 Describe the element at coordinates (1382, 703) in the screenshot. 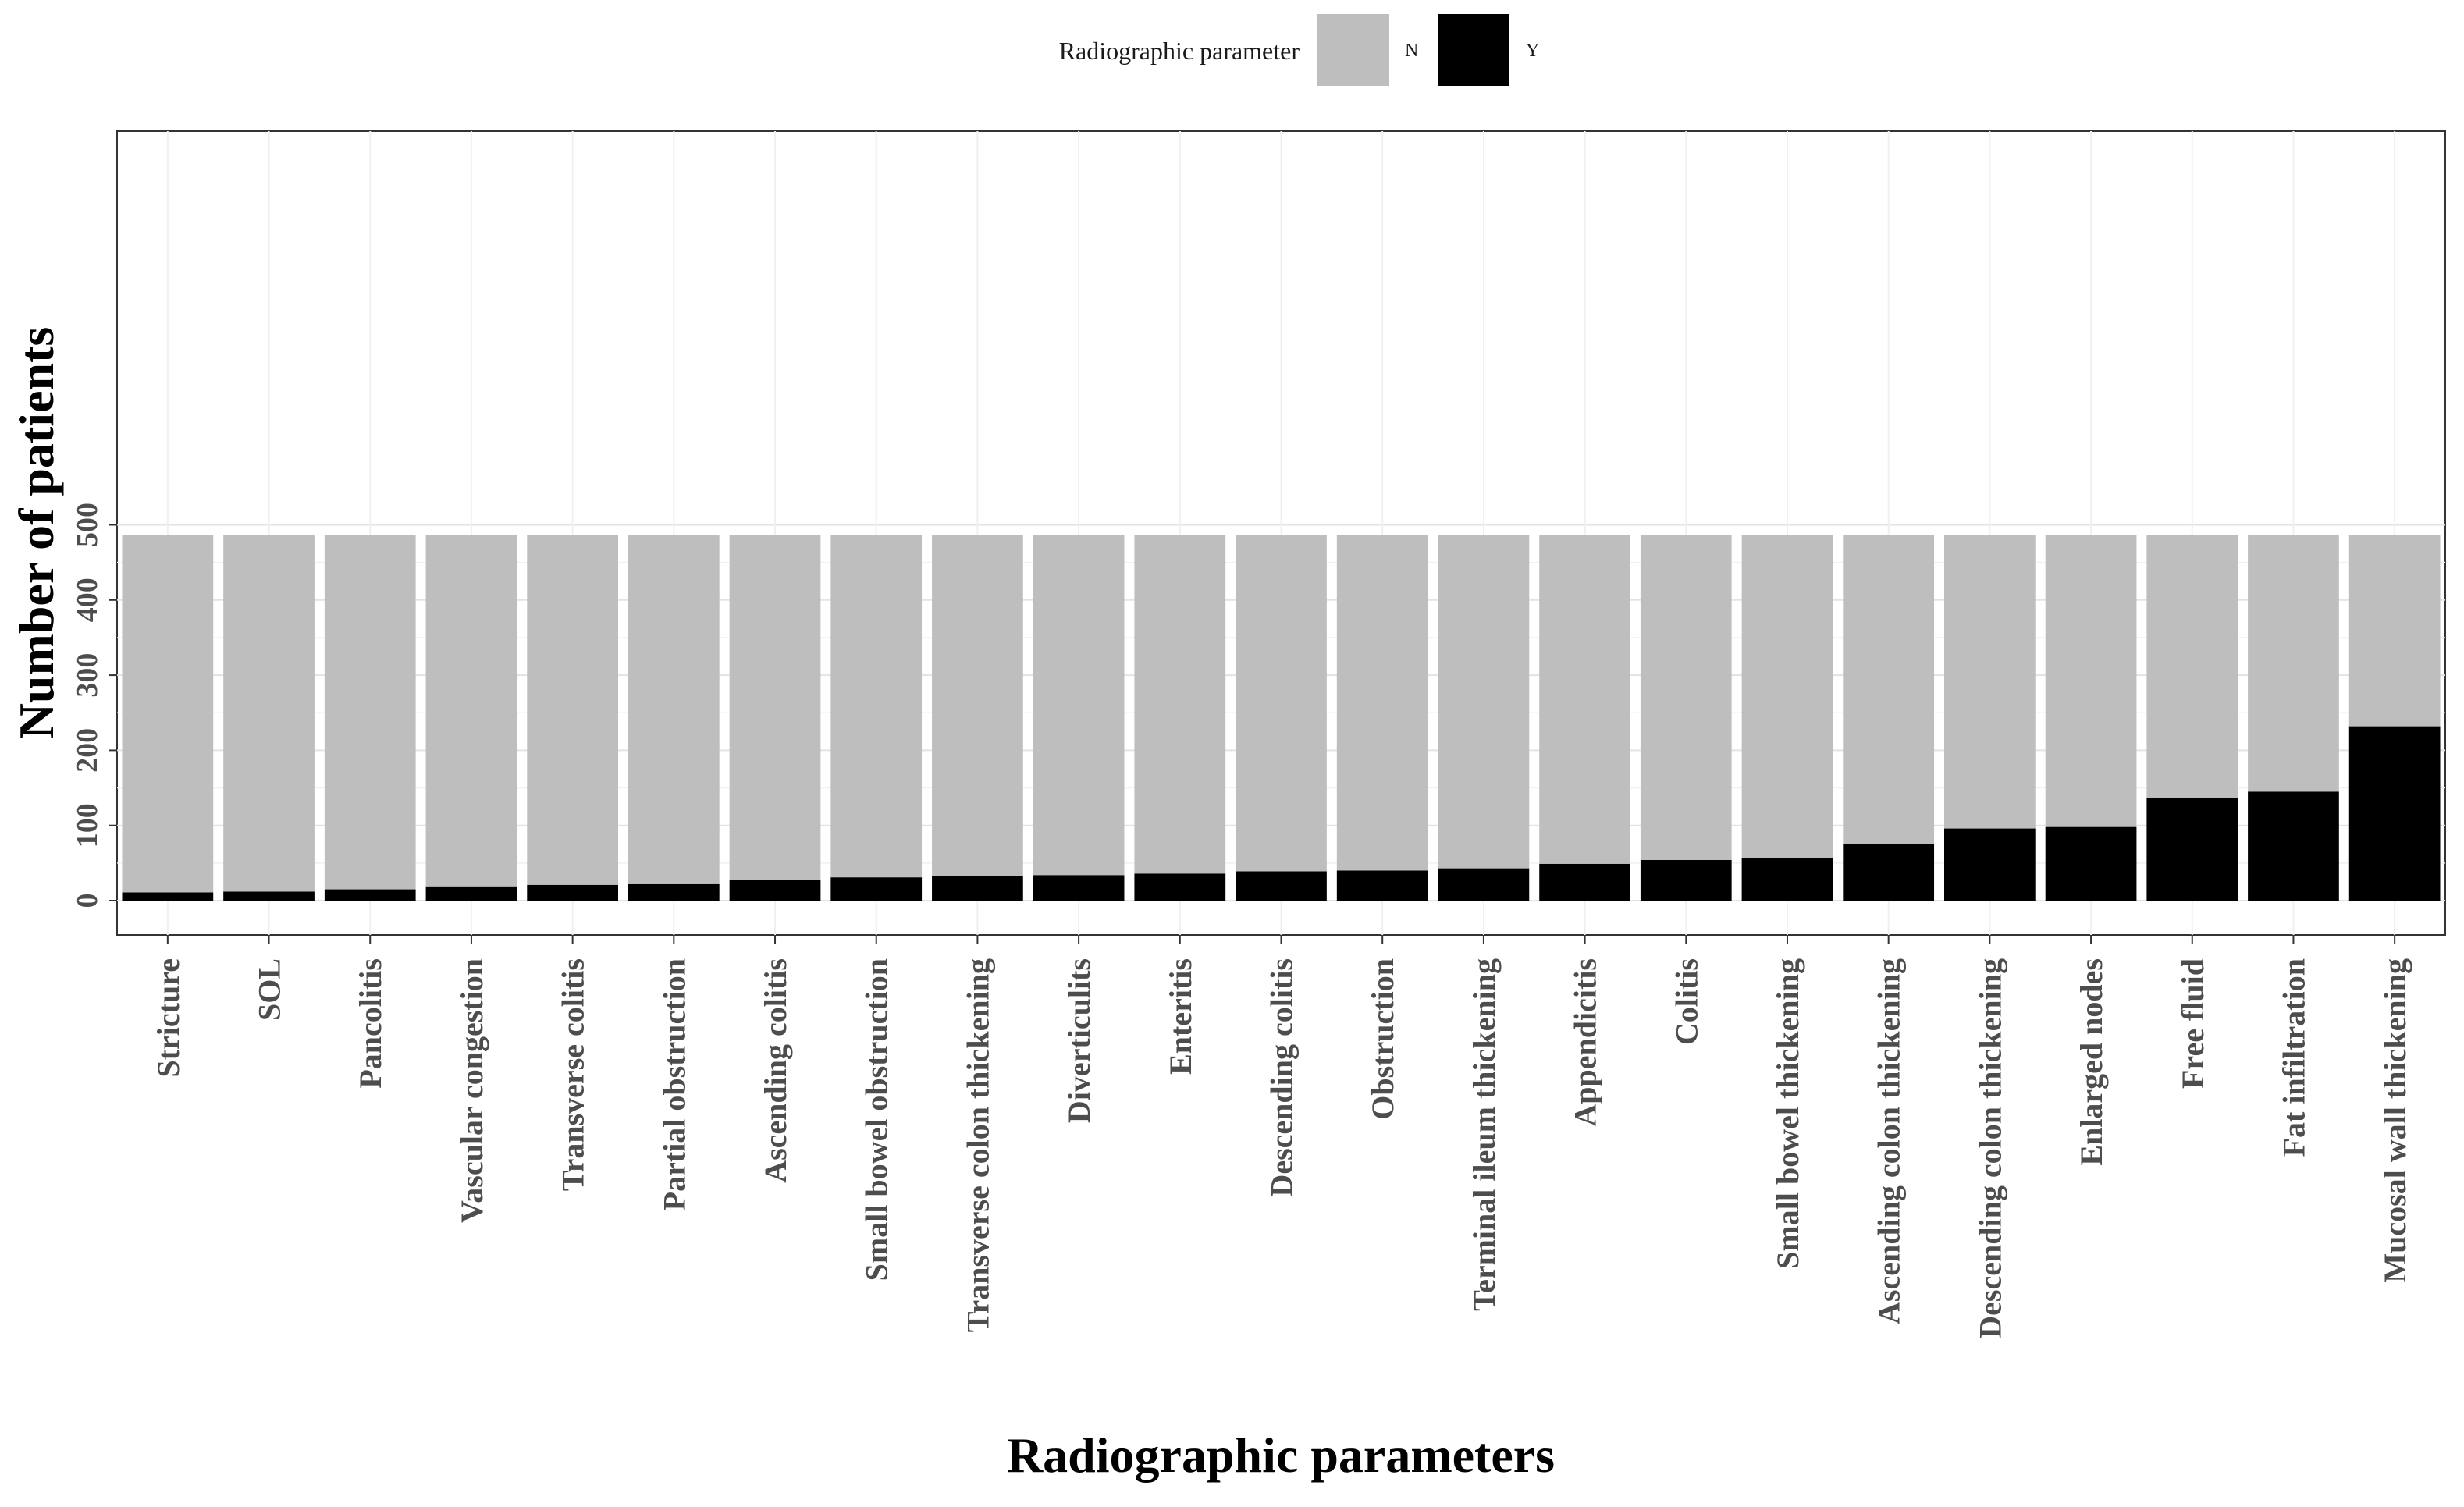

I see `bar-n-obstruction` at that location.